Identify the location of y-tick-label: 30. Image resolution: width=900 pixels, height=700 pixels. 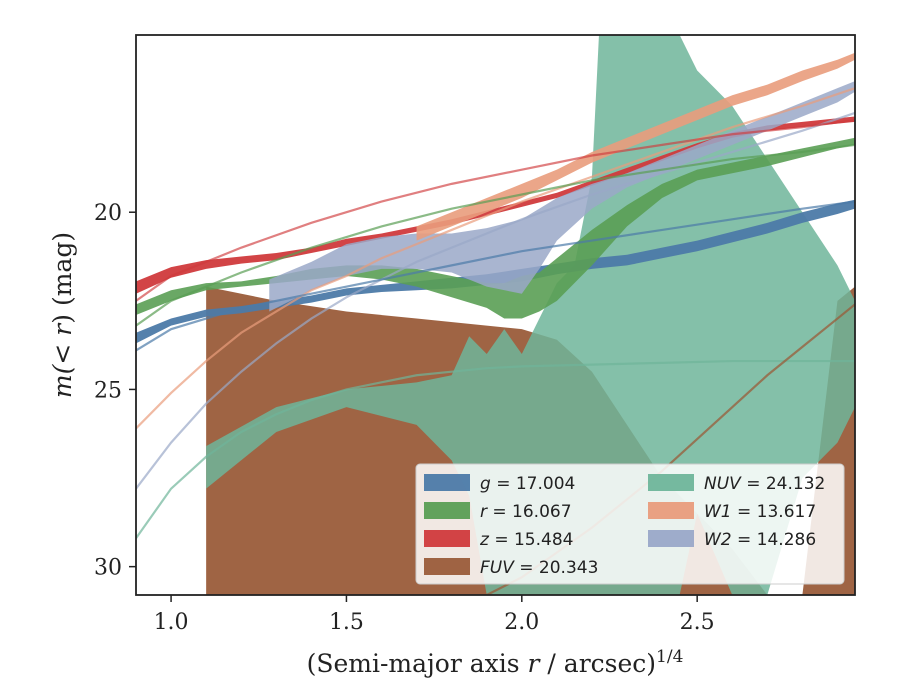
(108, 568).